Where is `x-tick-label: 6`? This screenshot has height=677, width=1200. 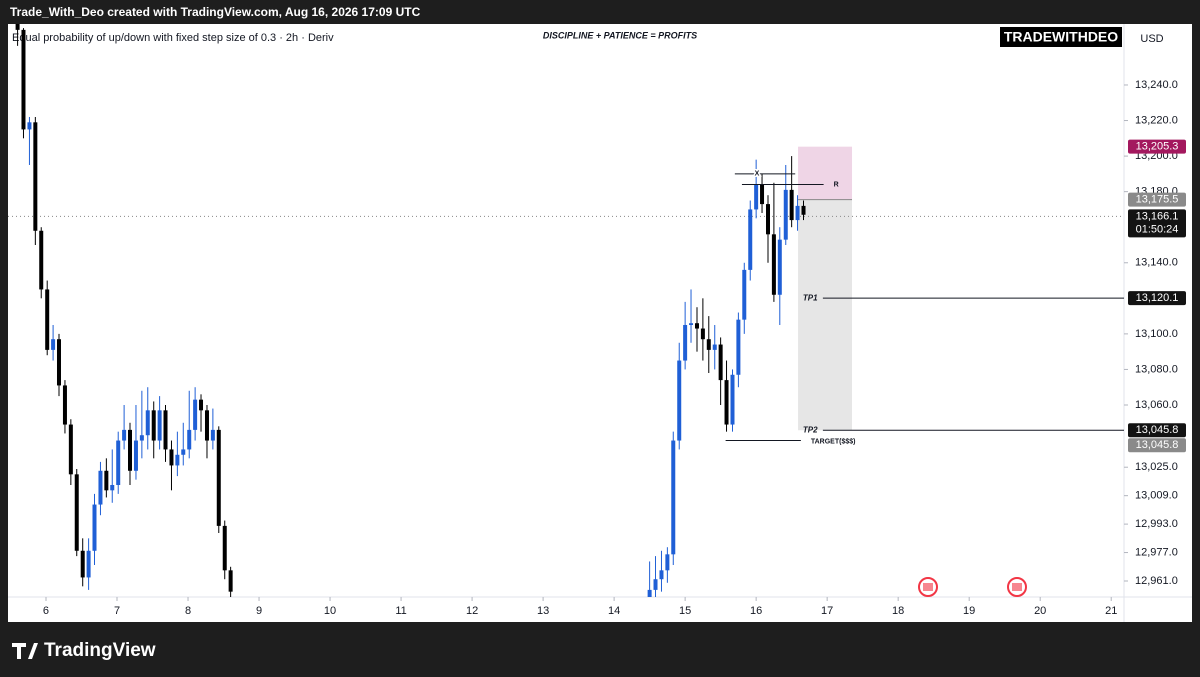 x-tick-label: 6 is located at coordinates (46, 611).